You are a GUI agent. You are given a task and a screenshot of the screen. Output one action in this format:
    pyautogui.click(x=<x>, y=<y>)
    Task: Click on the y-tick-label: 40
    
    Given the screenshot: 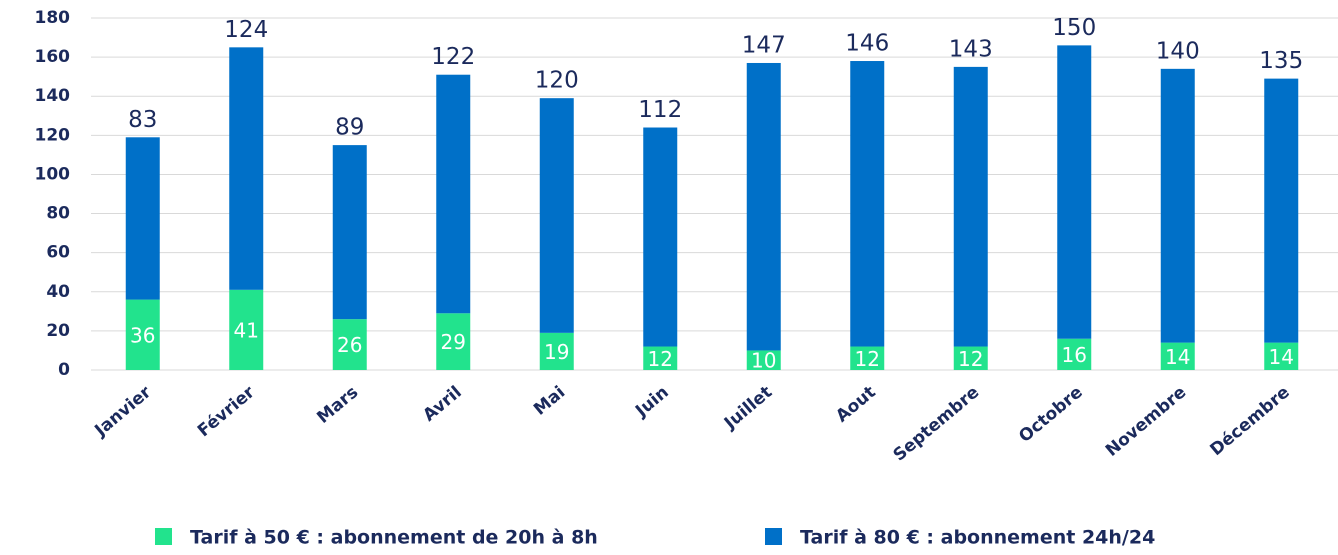 What is the action you would take?
    pyautogui.click(x=58, y=292)
    